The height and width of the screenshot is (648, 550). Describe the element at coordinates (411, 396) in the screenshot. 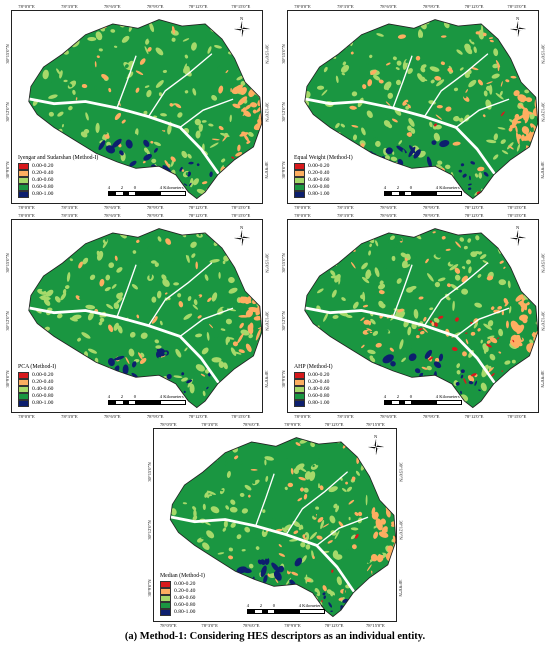

I see `scale-label: 0` at that location.